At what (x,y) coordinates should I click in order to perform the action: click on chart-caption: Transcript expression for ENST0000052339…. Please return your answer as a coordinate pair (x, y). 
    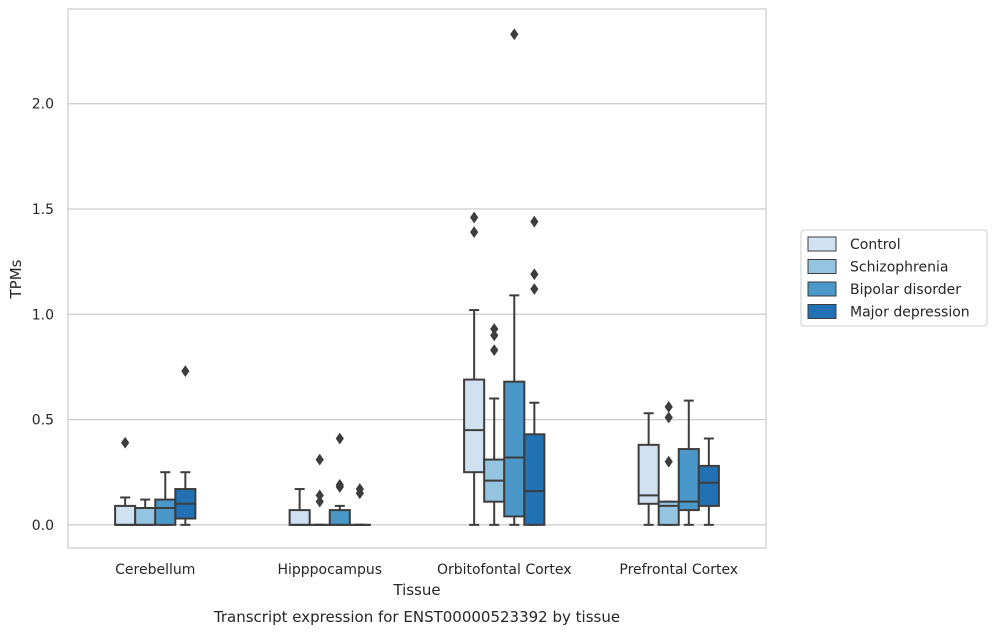
    Looking at the image, I should click on (416, 617).